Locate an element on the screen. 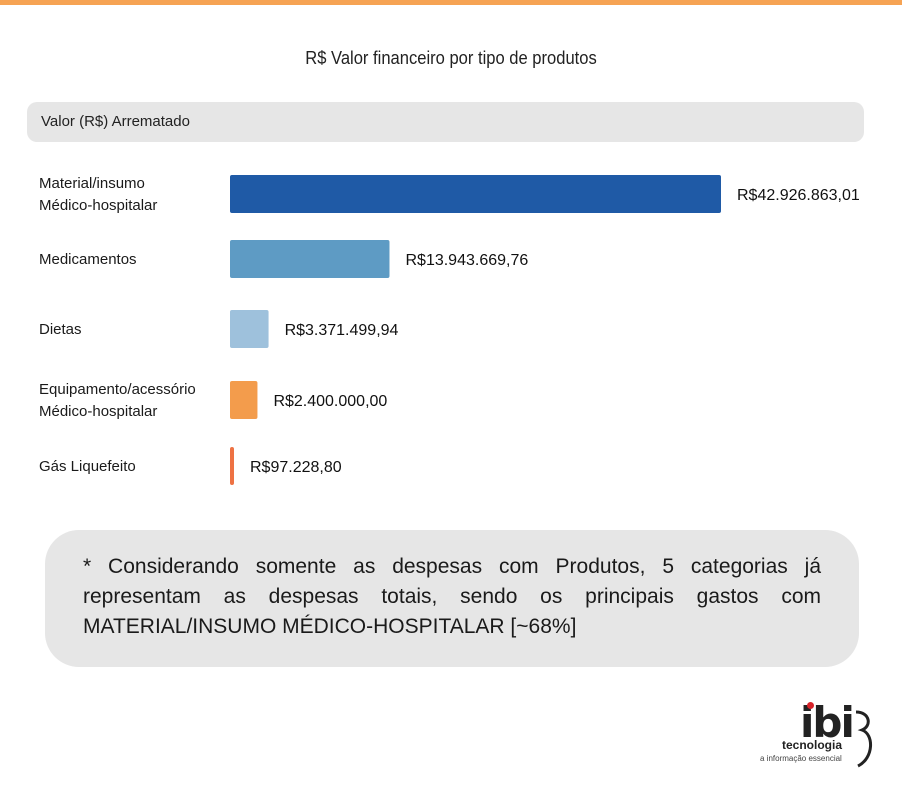 This screenshot has width=902, height=803. category-label-3: Equipamento/acessório Médico-hospitalar is located at coordinates (117, 400).